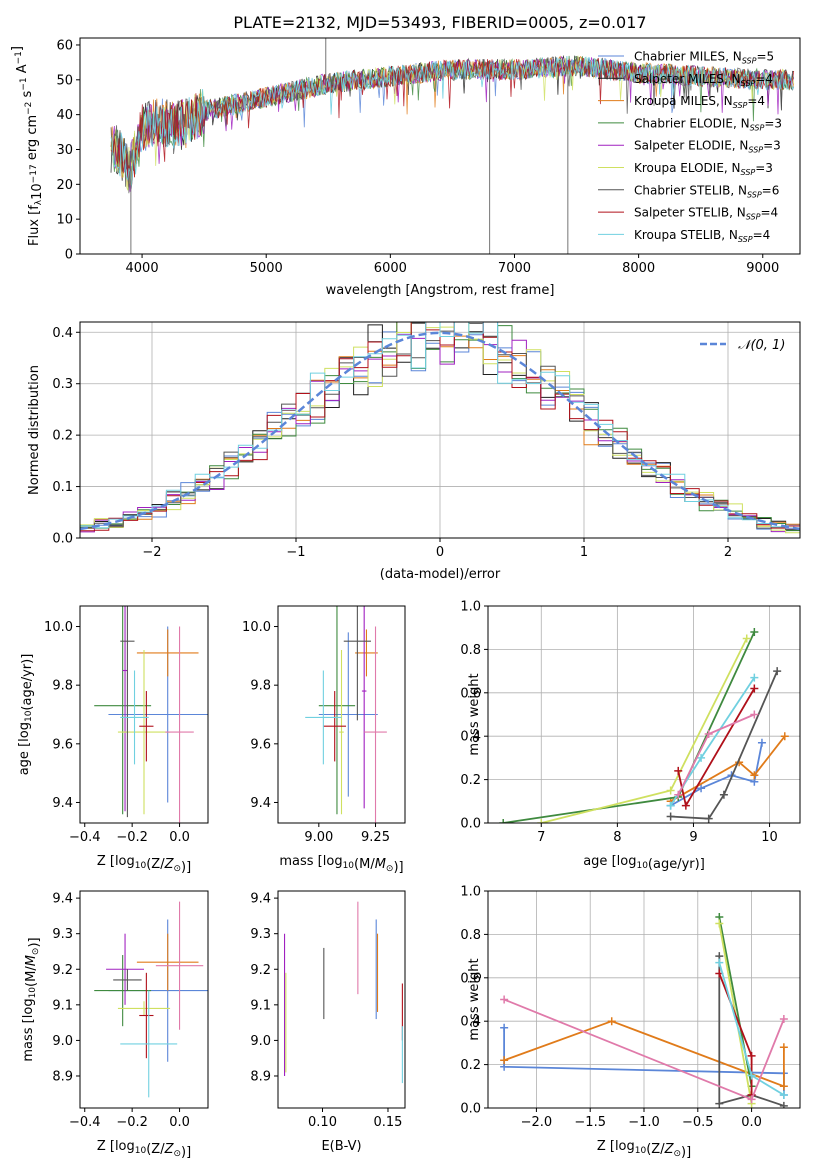 The width and height of the screenshot is (819, 1170). Describe the element at coordinates (375, 837) in the screenshot. I see `x-tick-label: 9.25` at that location.